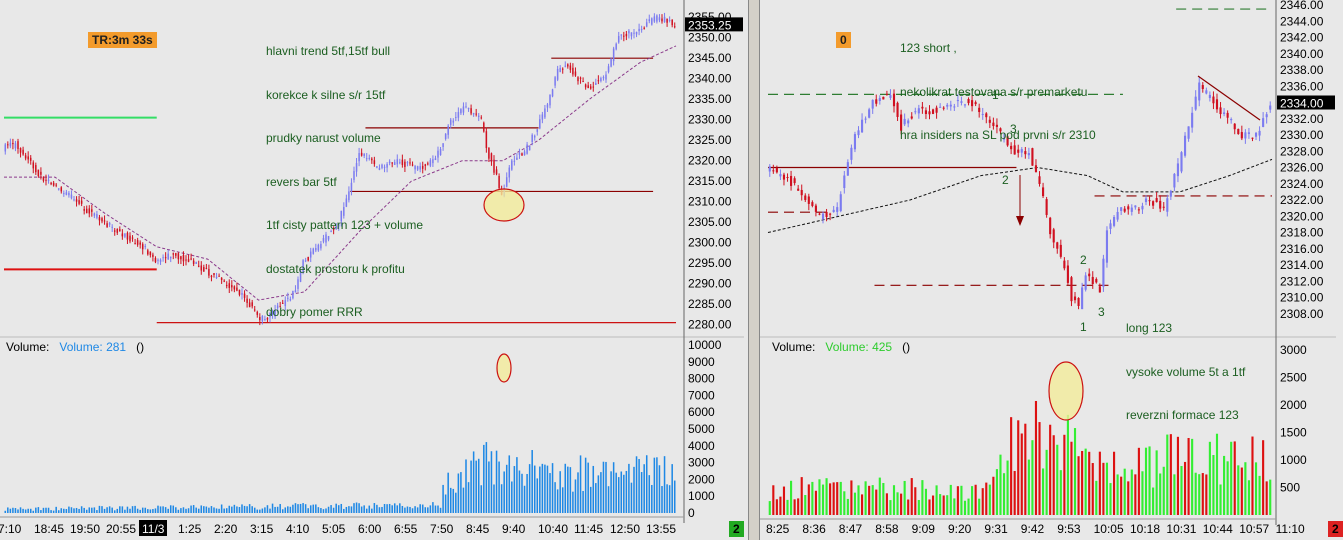 This screenshot has width=1343, height=540. What do you see at coordinates (625, 529) in the screenshot?
I see `time-label: 12:50` at bounding box center [625, 529].